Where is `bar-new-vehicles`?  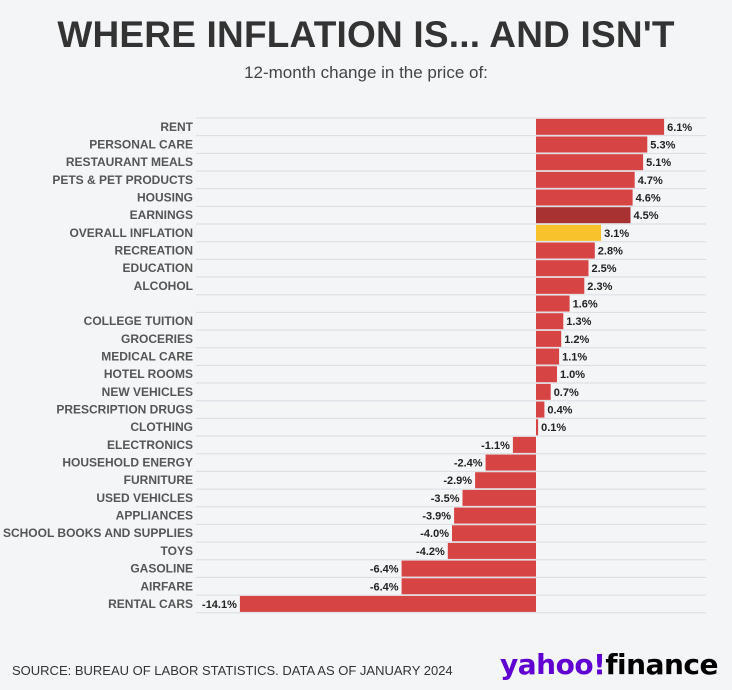 bar-new-vehicles is located at coordinates (543, 391).